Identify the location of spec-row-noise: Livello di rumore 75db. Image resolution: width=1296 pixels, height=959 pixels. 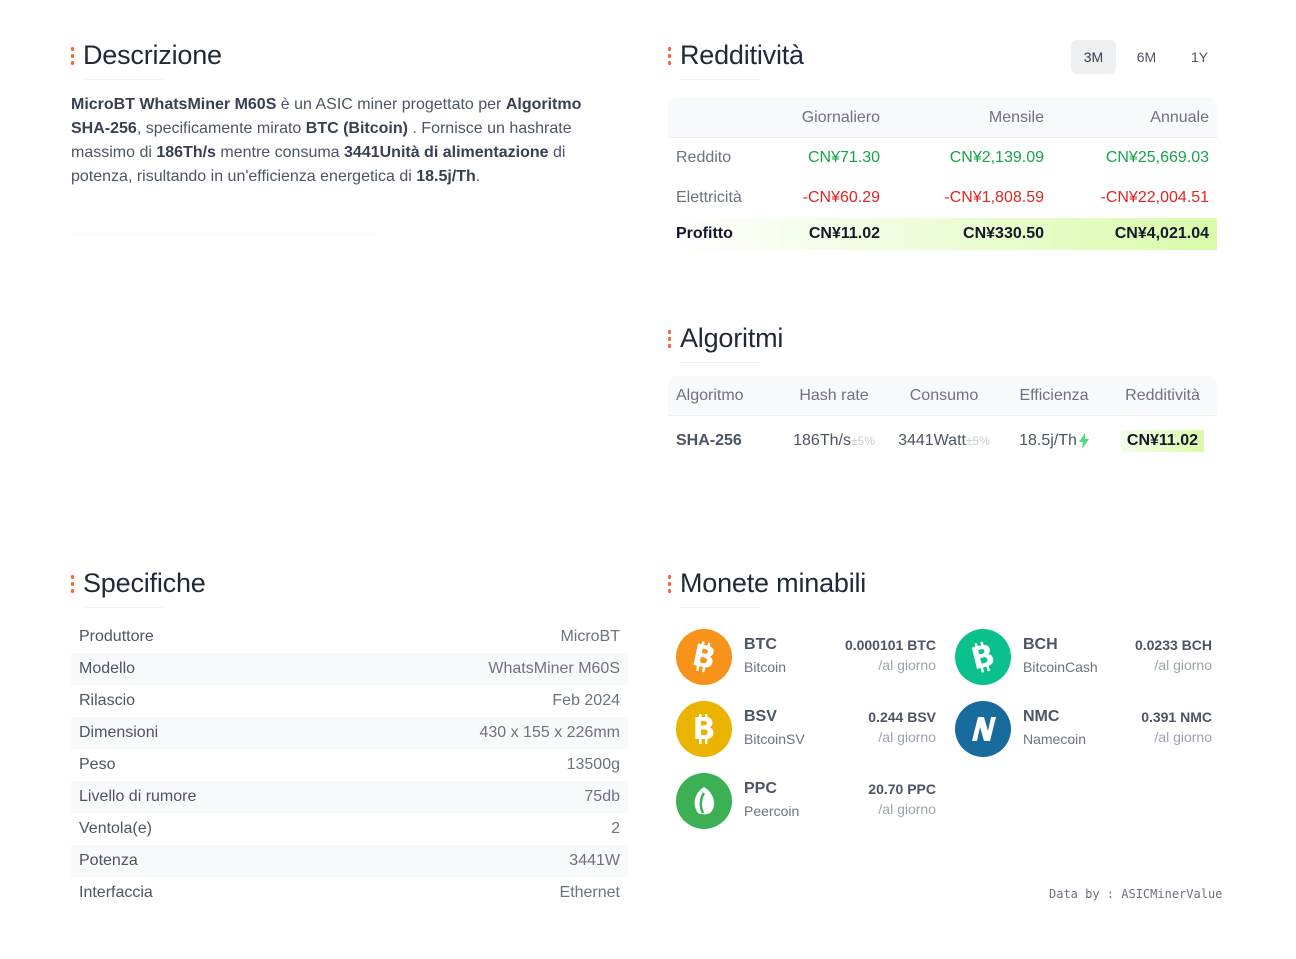
(349, 797).